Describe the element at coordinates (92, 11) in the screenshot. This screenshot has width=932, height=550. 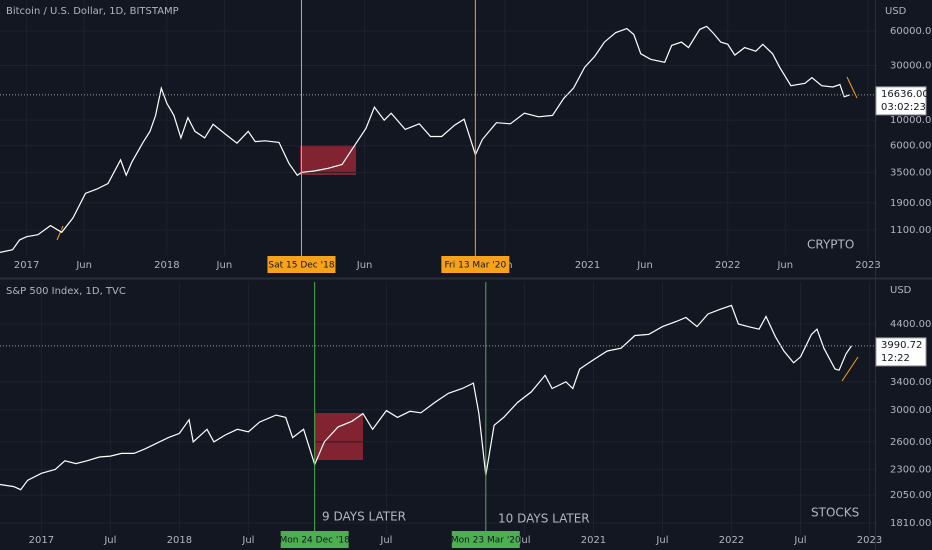
I see `chart-title: Bitcoin / U.S. Dollar, 1D, BITSTAMP` at that location.